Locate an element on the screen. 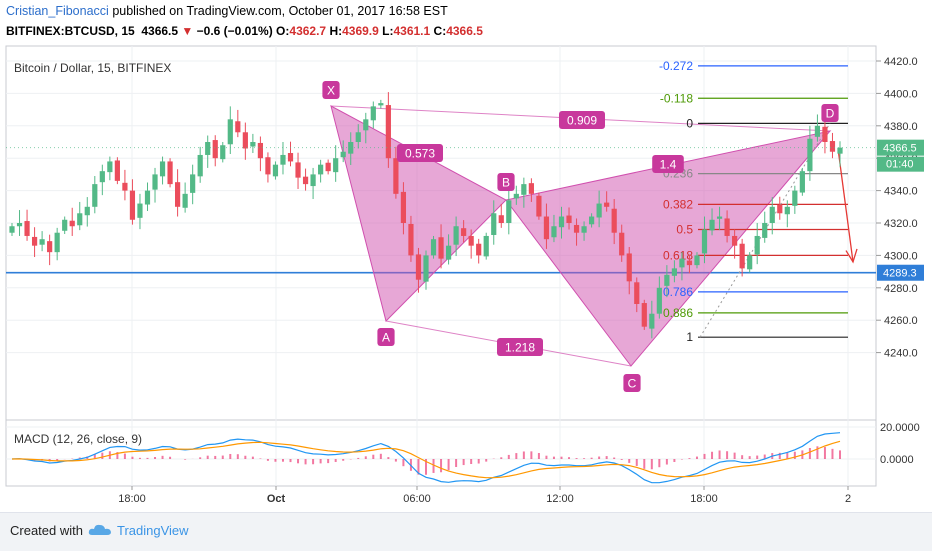 This screenshot has height=551, width=932. price-tick-label-1: 4400.0 is located at coordinates (901, 94).